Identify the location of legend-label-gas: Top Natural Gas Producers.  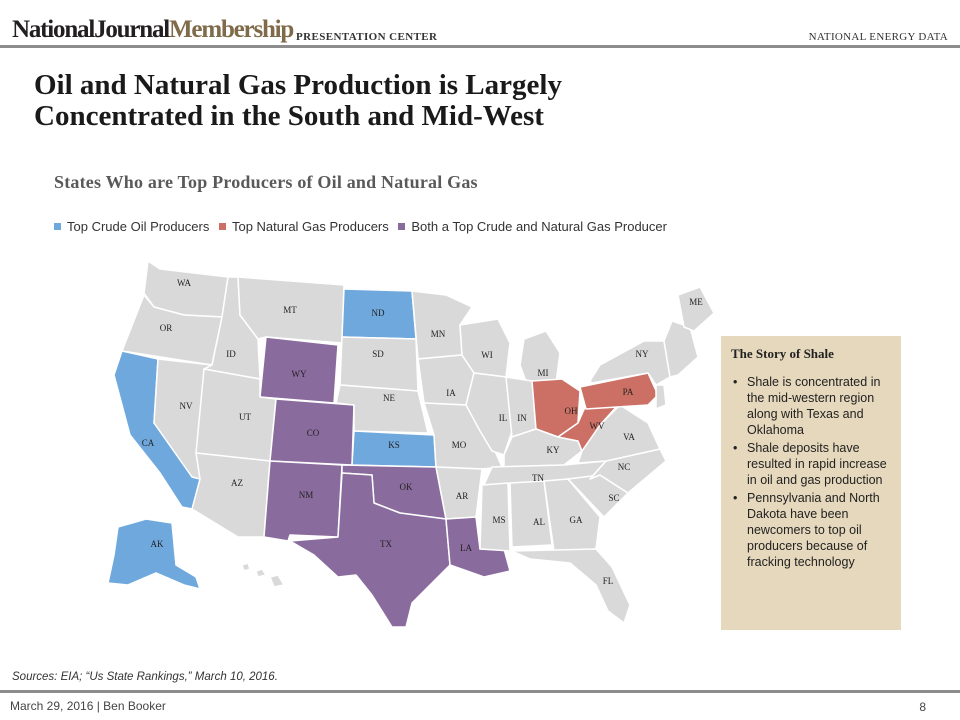
(310, 226).